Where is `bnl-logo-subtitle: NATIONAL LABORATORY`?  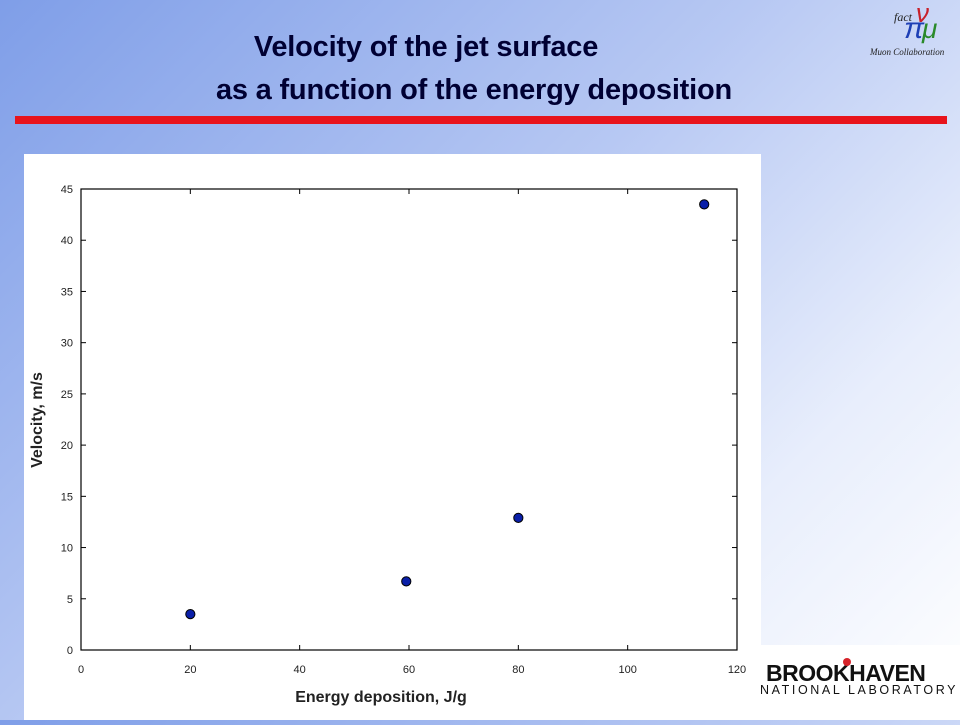 bnl-logo-subtitle: NATIONAL LABORATORY is located at coordinates (859, 690).